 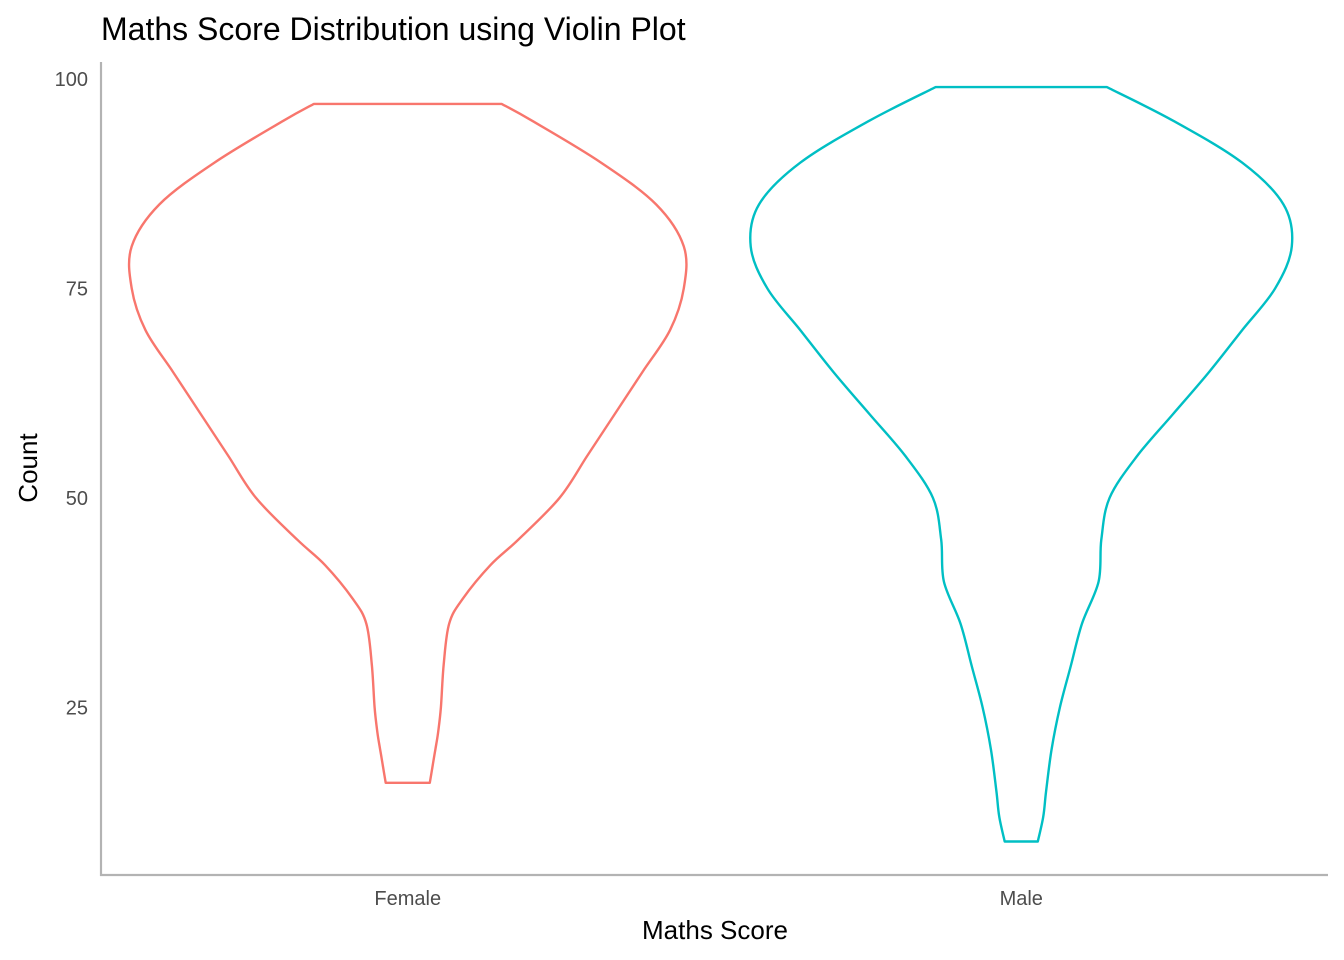 I want to click on y-axis-title: Count, so click(x=28, y=468).